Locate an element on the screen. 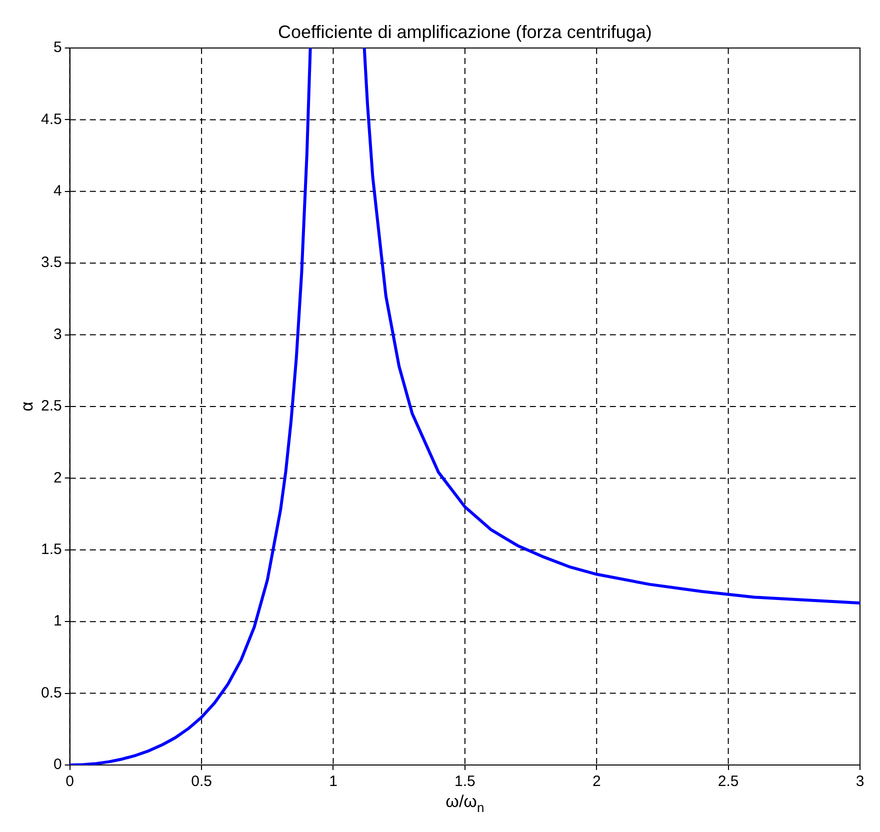  y-tick-label: 0.5 is located at coordinates (51, 693).